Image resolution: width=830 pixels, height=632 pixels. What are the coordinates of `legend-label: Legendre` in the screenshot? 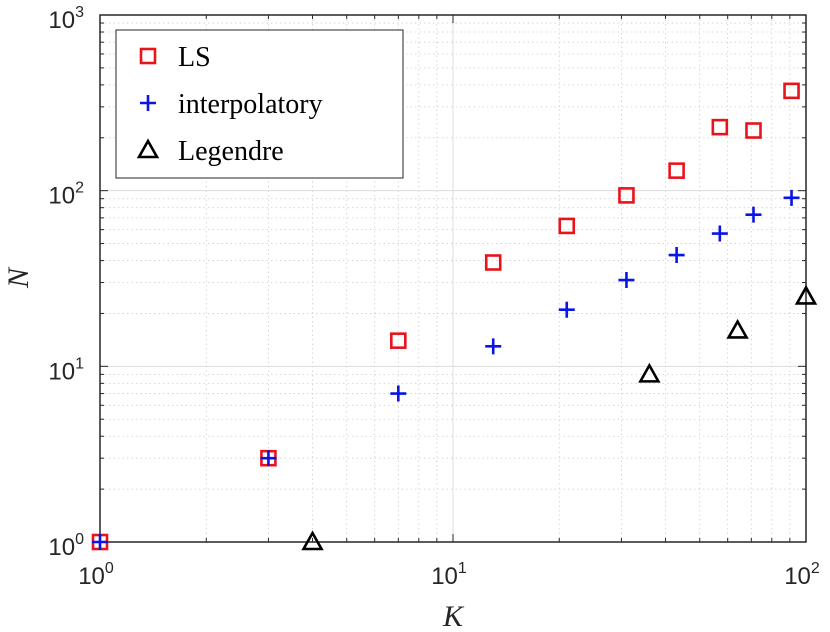 It's located at (231, 151).